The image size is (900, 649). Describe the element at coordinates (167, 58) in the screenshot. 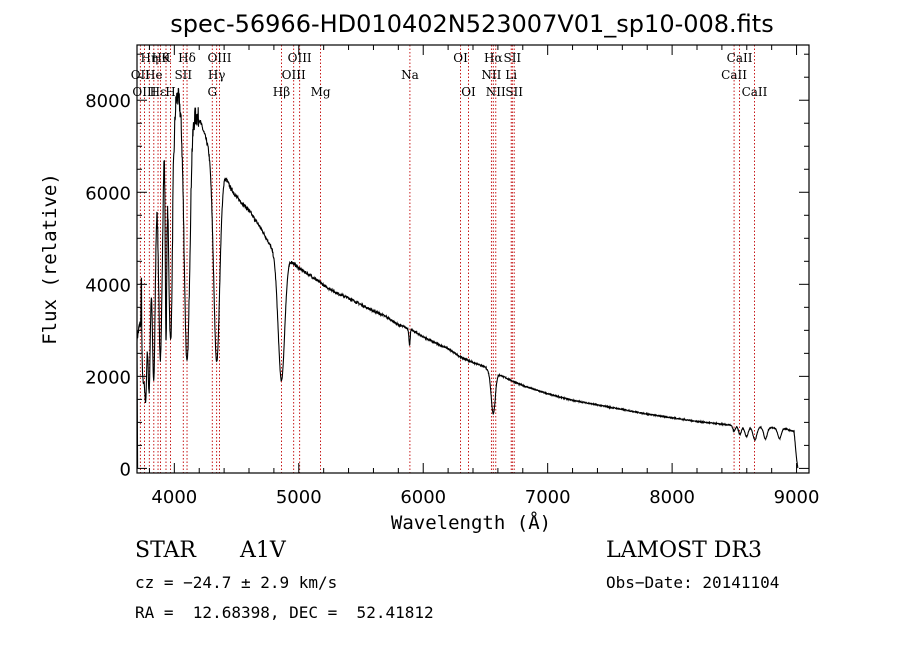

I see `line-marker-label: K` at that location.